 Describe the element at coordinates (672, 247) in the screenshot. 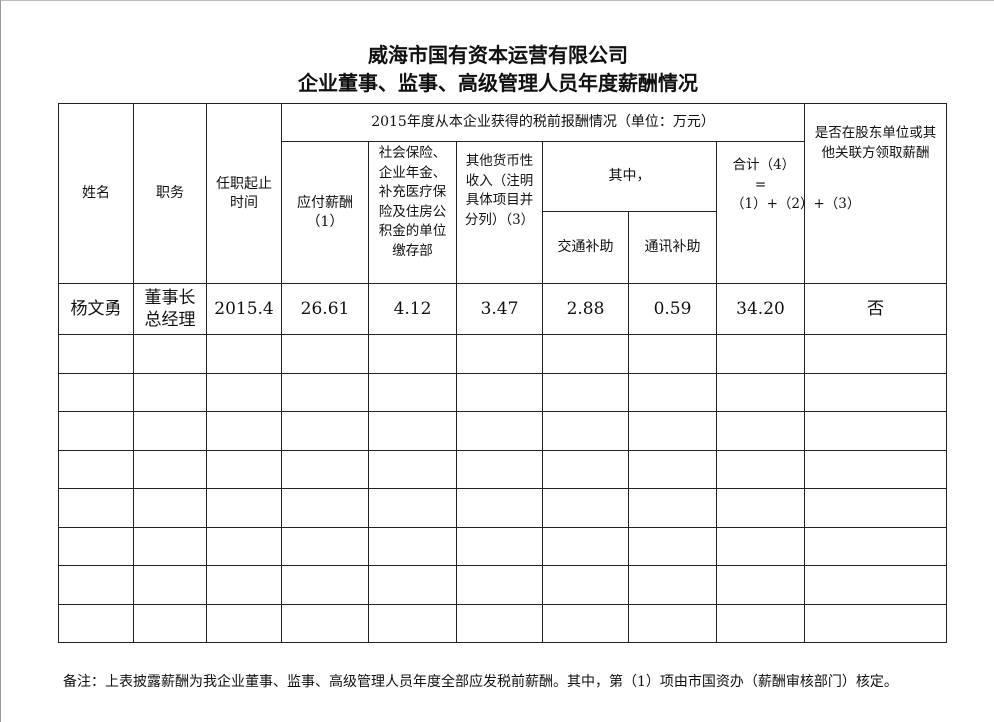

I see `header-telecom: 通讯补助` at that location.